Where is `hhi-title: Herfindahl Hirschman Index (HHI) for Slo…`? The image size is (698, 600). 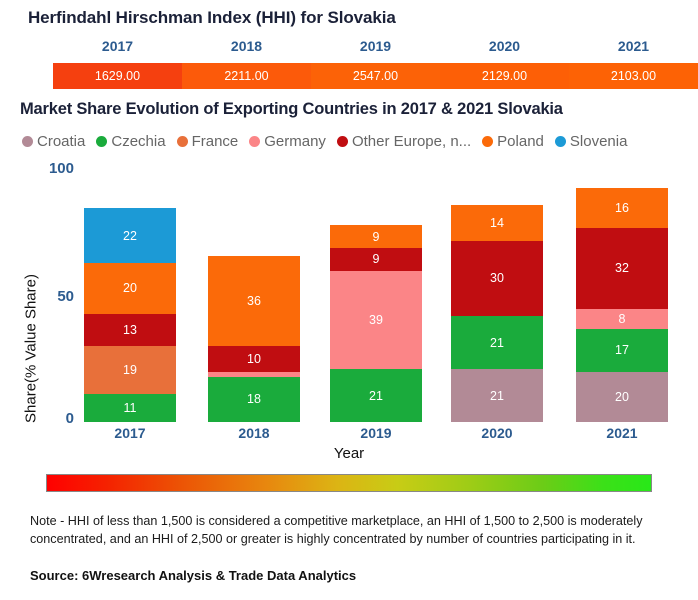
hhi-title: Herfindahl Hirschman Index (HHI) for Slo… is located at coordinates (212, 17).